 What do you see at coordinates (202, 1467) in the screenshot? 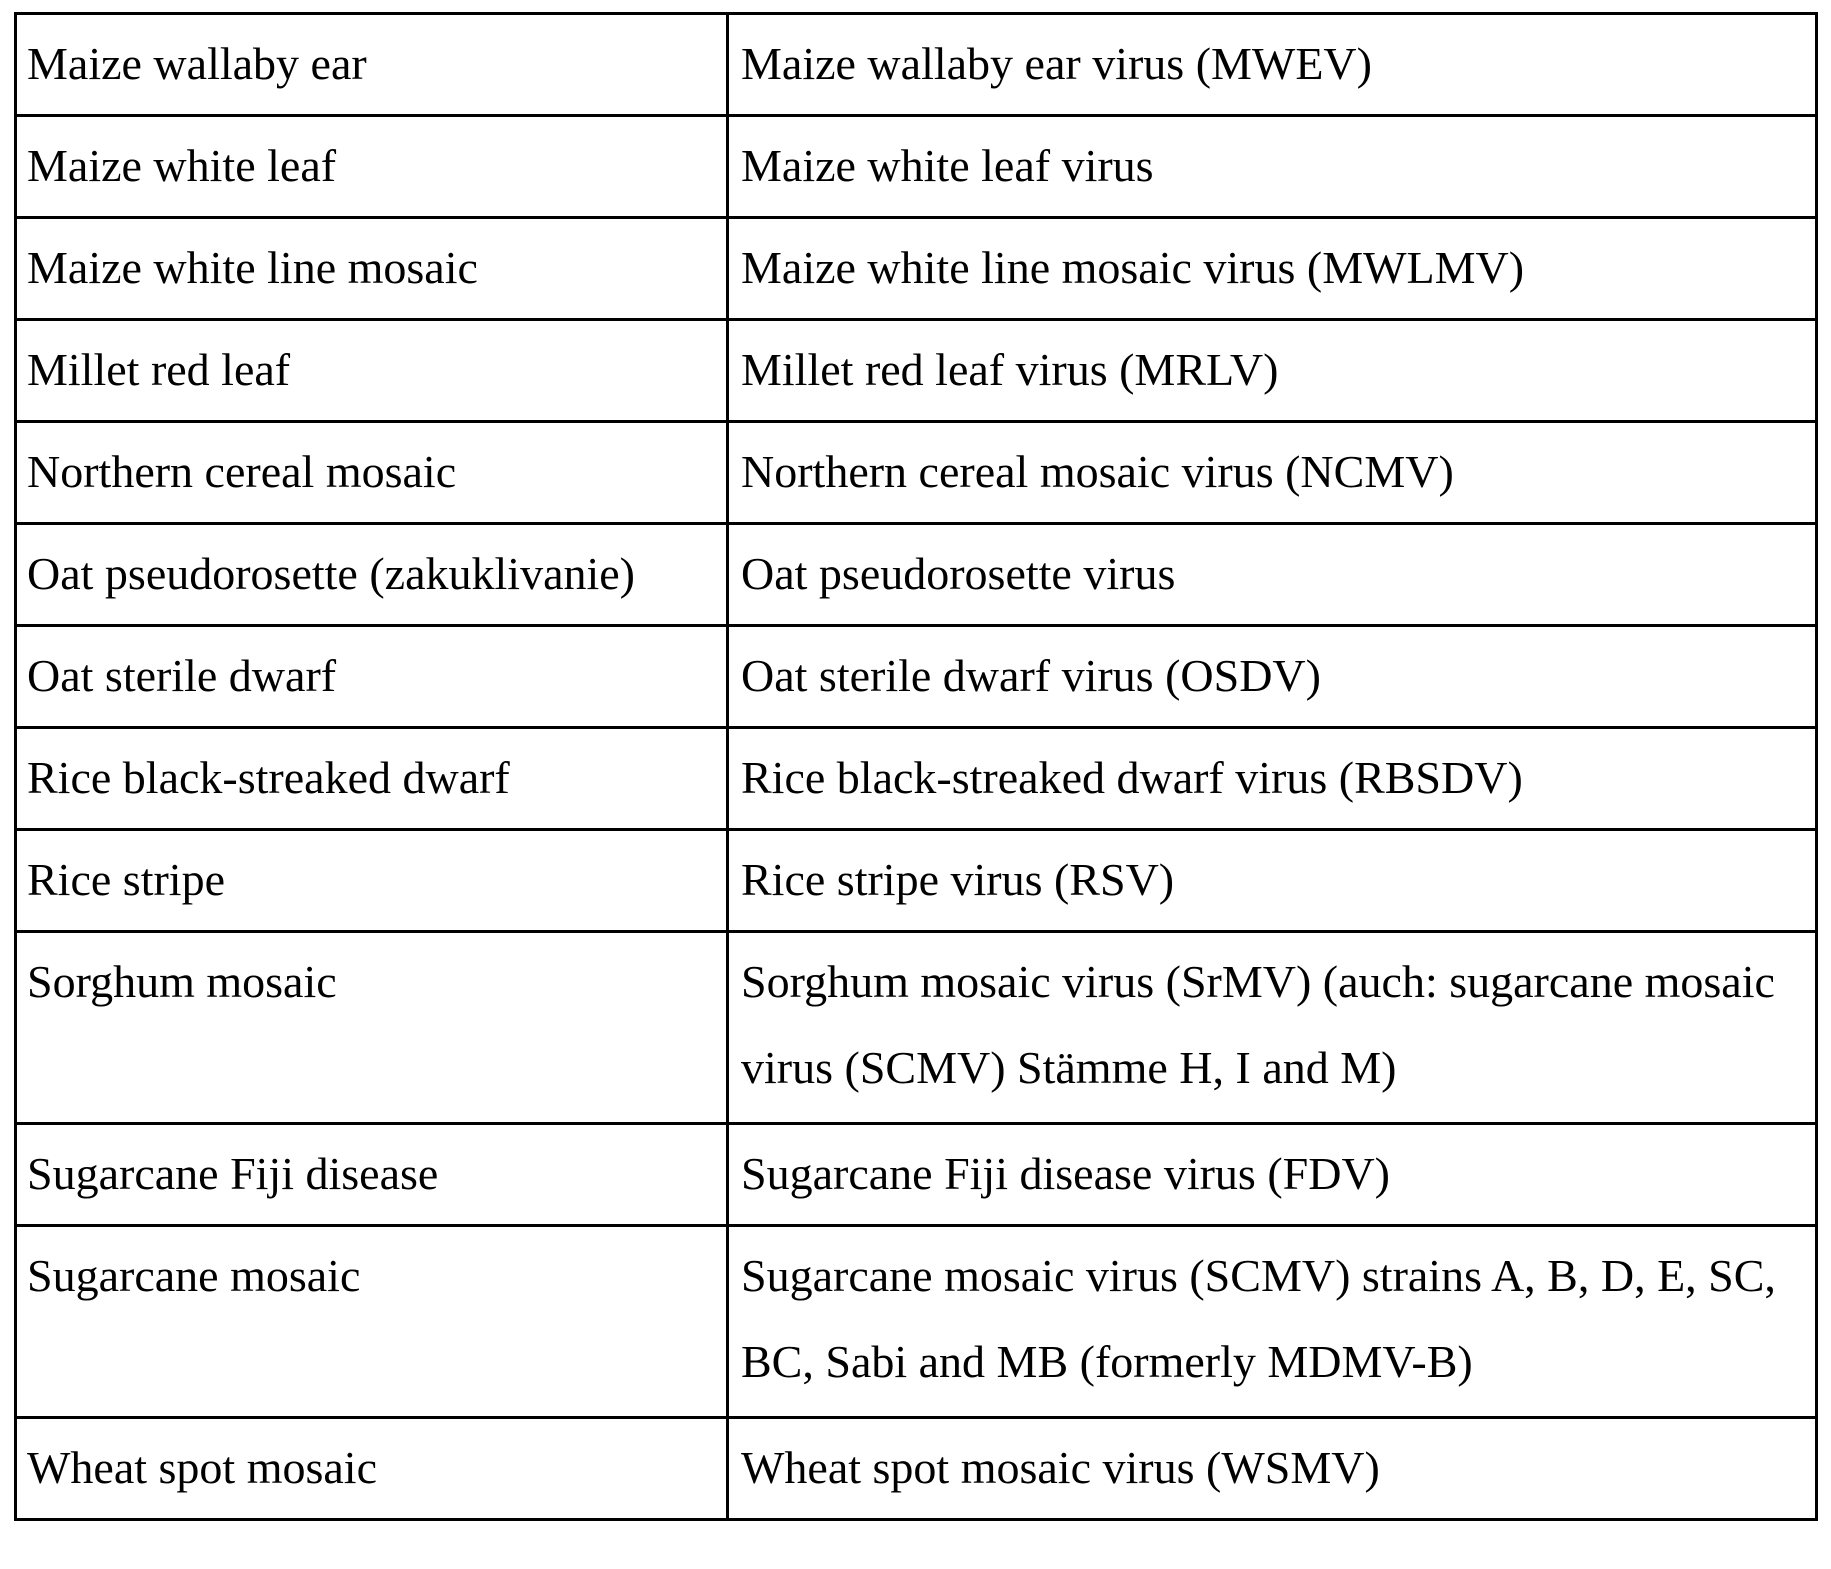
I see `disease-name: Wheat spot mosaic` at bounding box center [202, 1467].